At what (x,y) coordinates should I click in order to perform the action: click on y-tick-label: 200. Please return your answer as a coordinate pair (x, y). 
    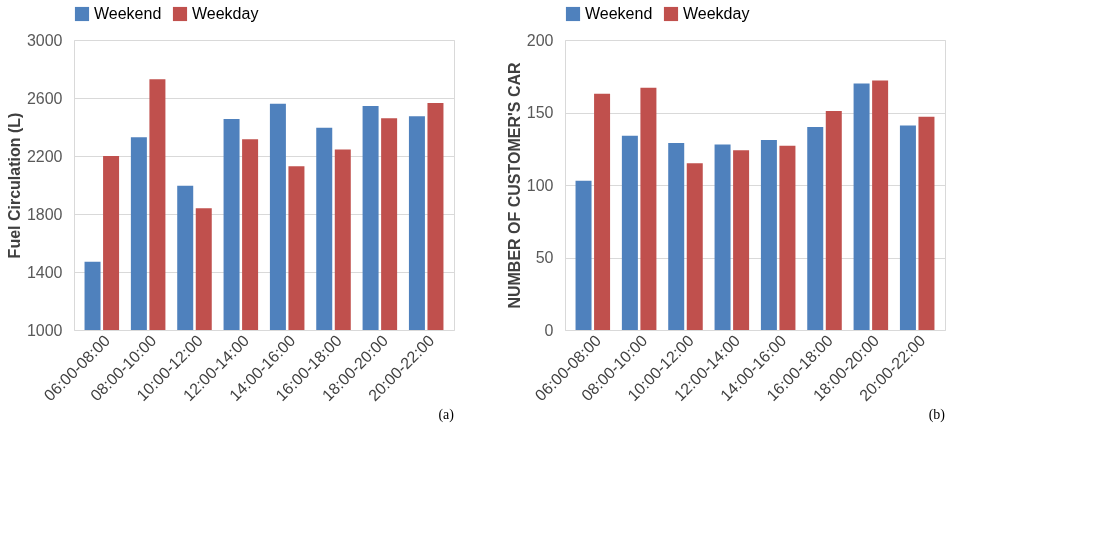
    Looking at the image, I should click on (540, 40).